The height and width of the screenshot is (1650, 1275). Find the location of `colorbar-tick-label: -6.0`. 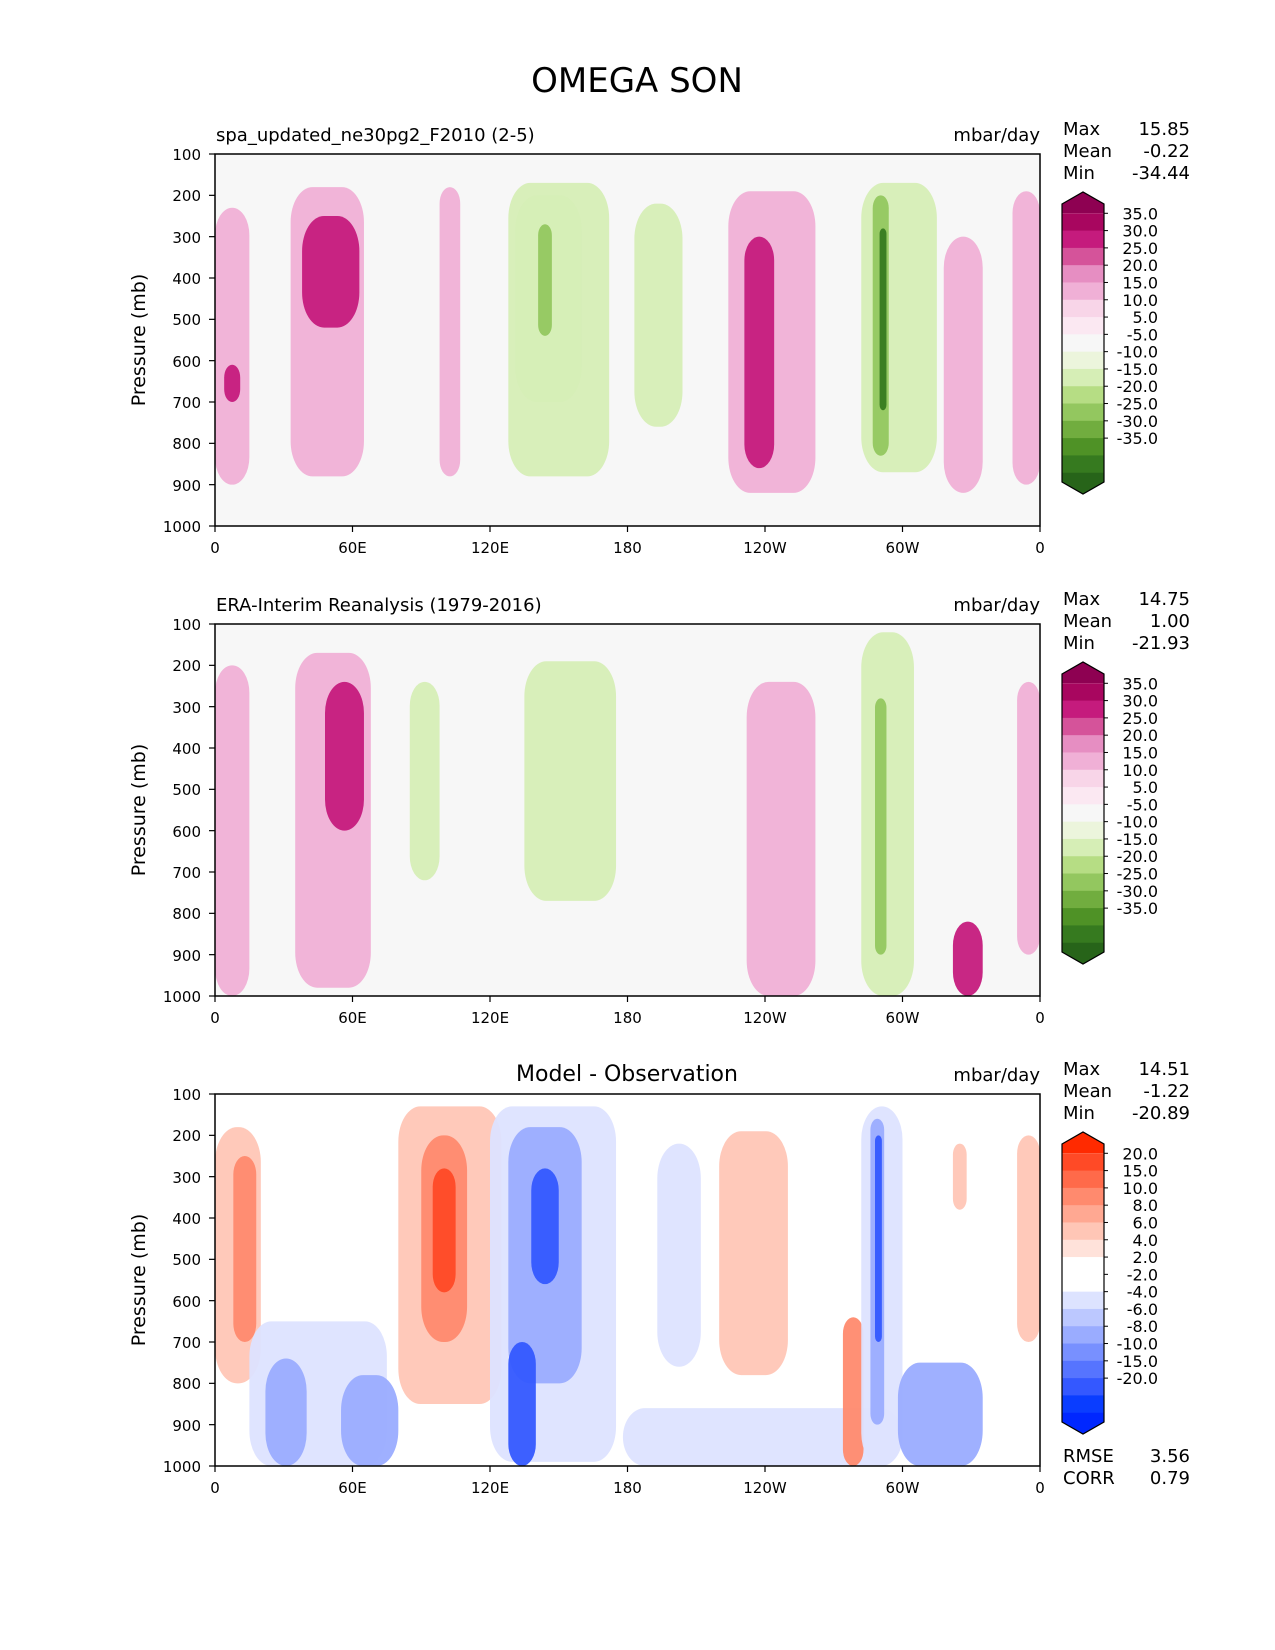

colorbar-tick-label: -6.0 is located at coordinates (1142, 1309).